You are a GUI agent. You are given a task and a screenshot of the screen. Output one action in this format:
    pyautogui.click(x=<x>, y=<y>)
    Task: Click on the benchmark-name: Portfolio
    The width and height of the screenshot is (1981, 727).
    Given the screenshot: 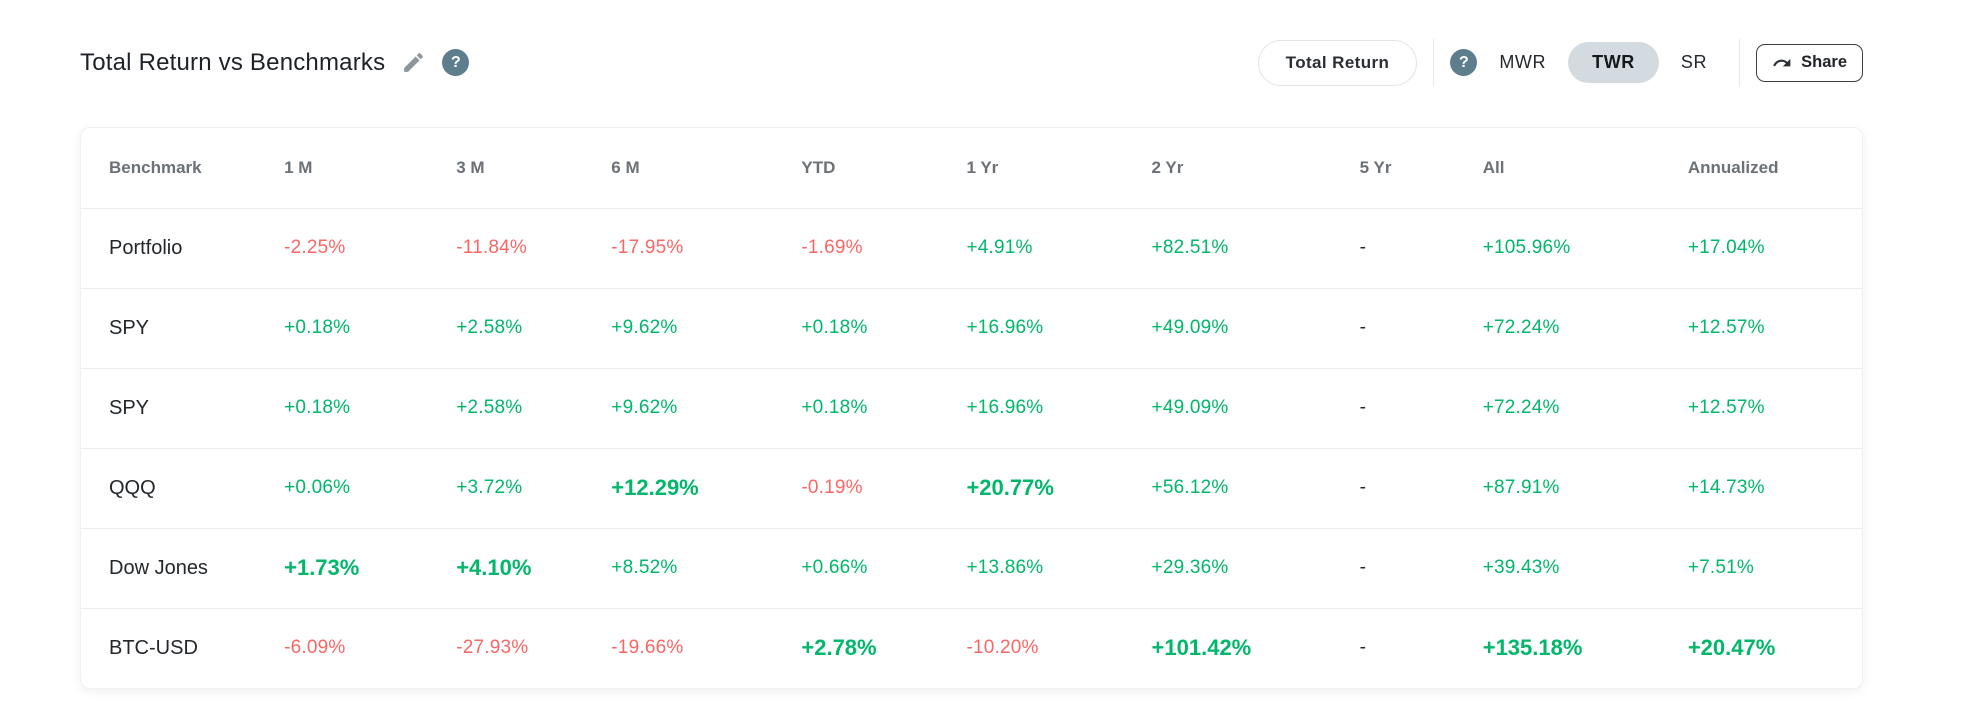 What is the action you would take?
    pyautogui.click(x=183, y=248)
    